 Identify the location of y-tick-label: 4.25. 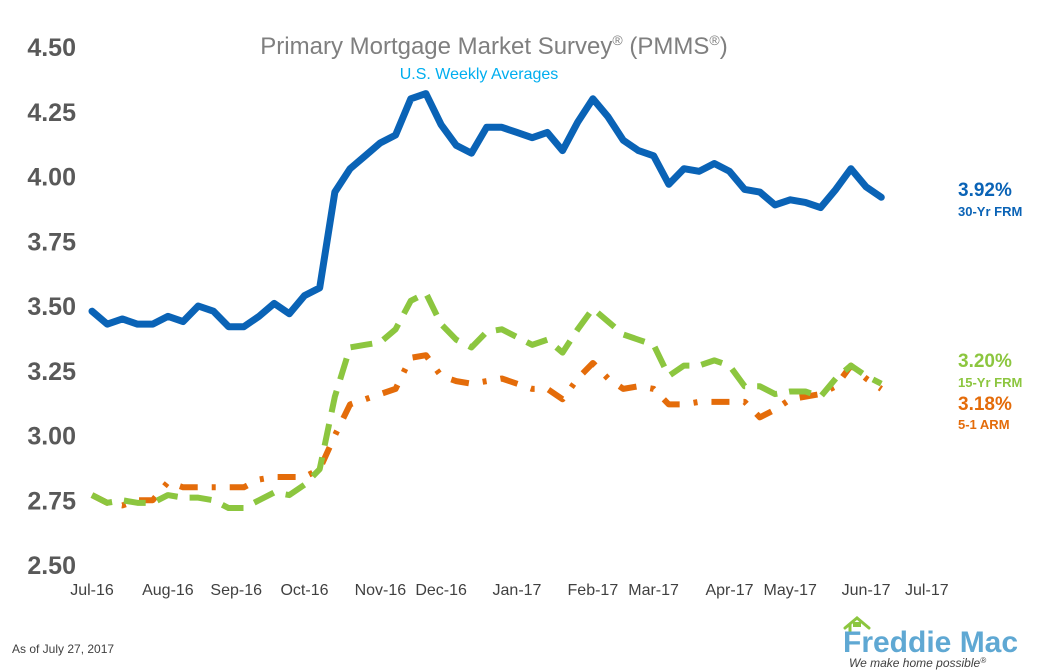
(51, 113).